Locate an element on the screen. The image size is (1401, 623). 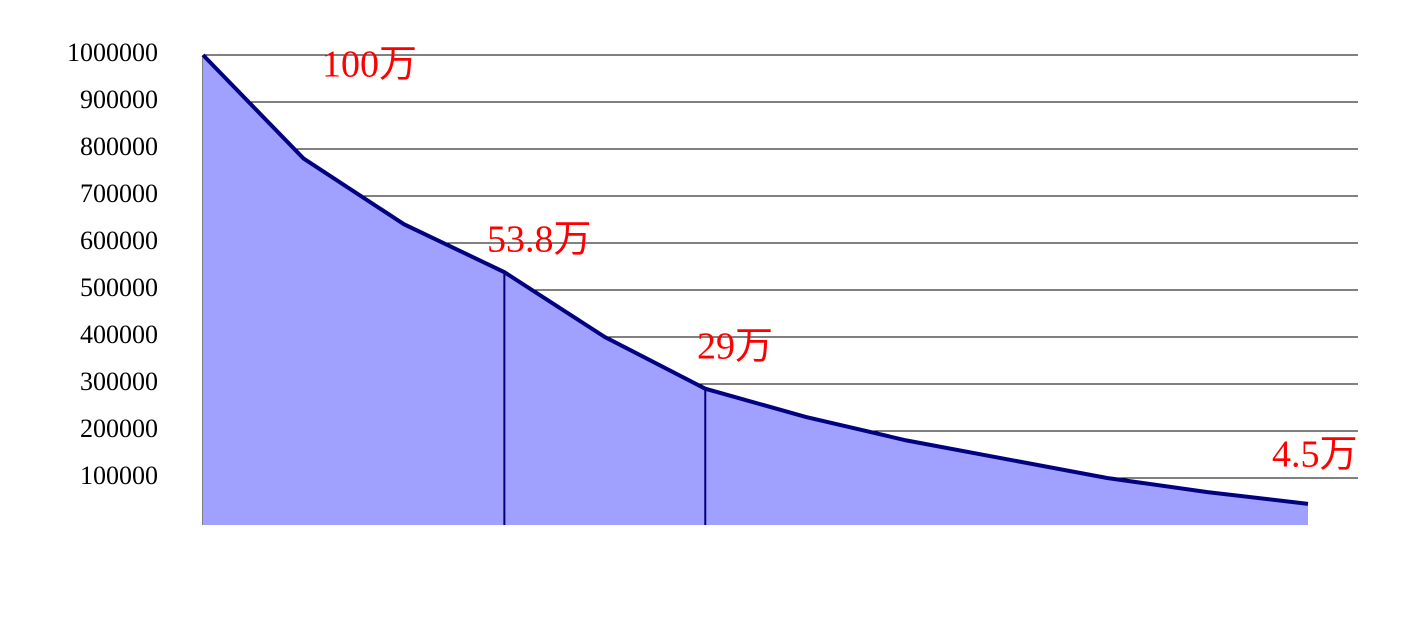
annotation: 100万 is located at coordinates (369, 65).